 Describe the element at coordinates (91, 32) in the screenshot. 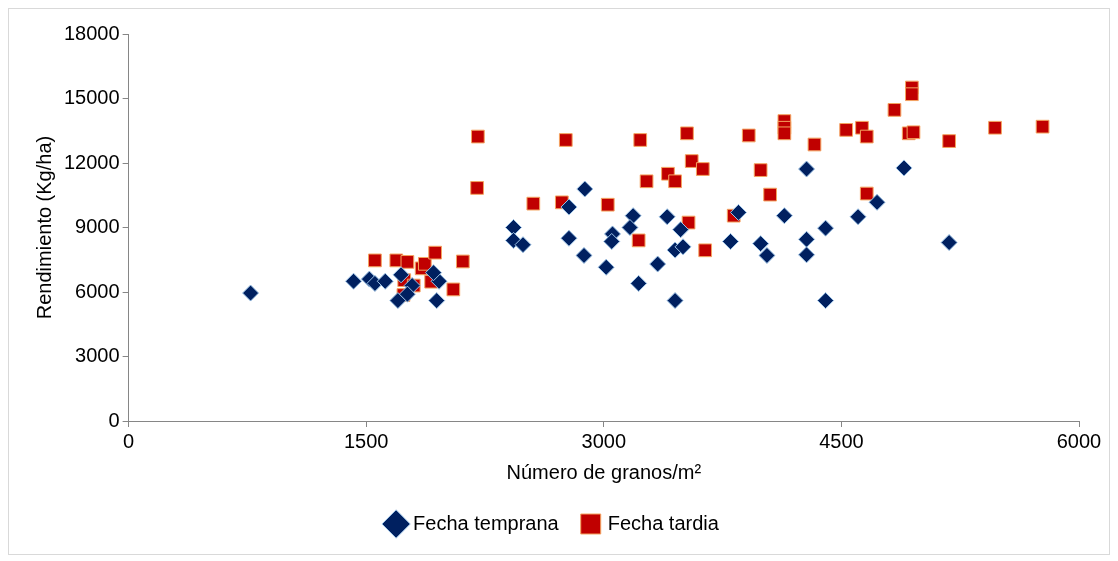

I see `y-tick-label: 18000` at that location.